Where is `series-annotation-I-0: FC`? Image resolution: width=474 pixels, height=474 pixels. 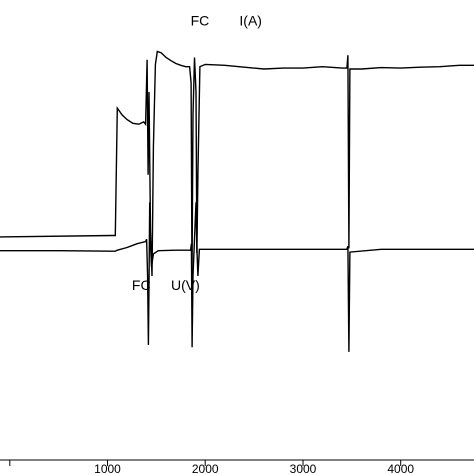 series-annotation-I-0: FC is located at coordinates (200, 20).